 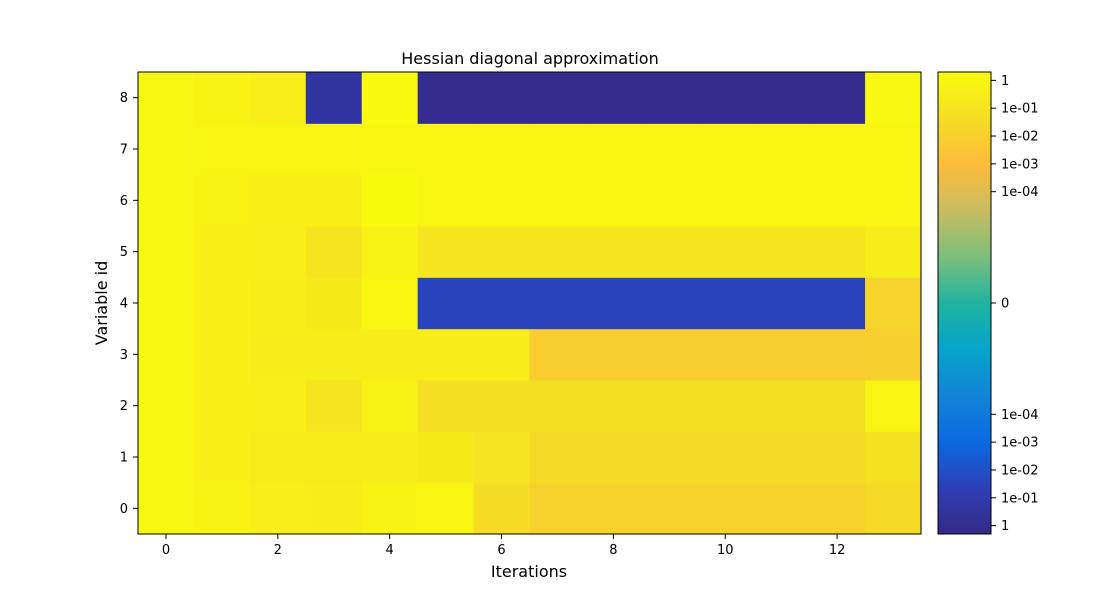 What do you see at coordinates (124, 406) in the screenshot?
I see `y-tick-label: 2` at bounding box center [124, 406].